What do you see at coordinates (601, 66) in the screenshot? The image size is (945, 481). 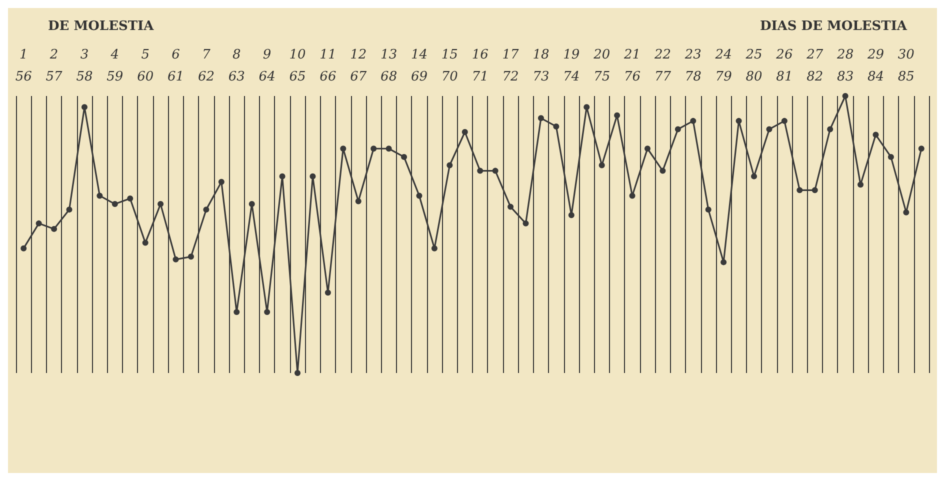 I see `x-tick-label: 20 75` at bounding box center [601, 66].